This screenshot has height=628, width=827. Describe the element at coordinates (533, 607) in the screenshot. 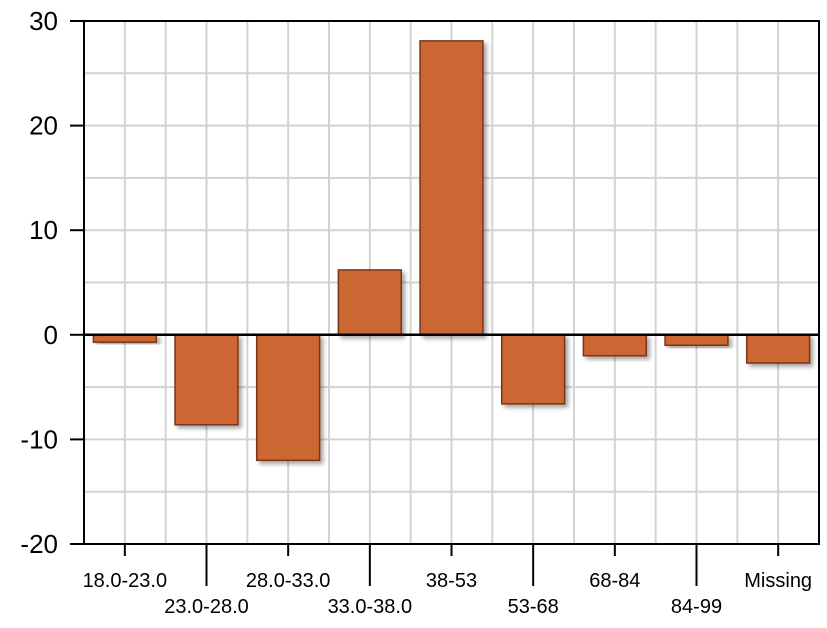

I see `x-tick-label: 53-68` at that location.